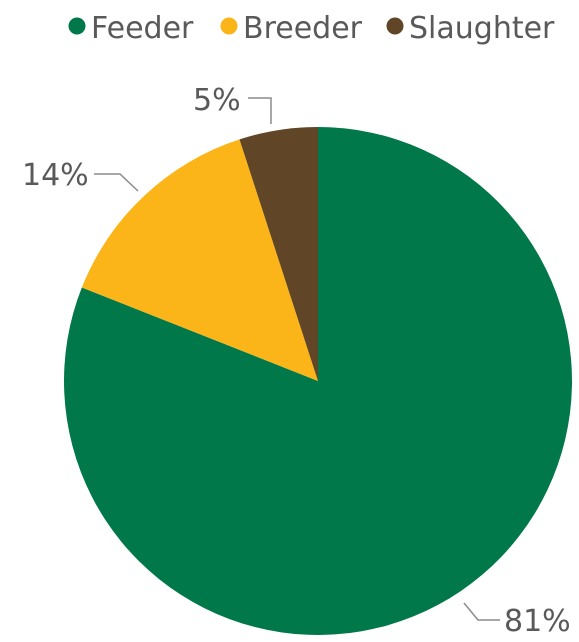 Image resolution: width=579 pixels, height=642 pixels. Describe the element at coordinates (77, 26) in the screenshot. I see `legend-marker-feeder` at that location.